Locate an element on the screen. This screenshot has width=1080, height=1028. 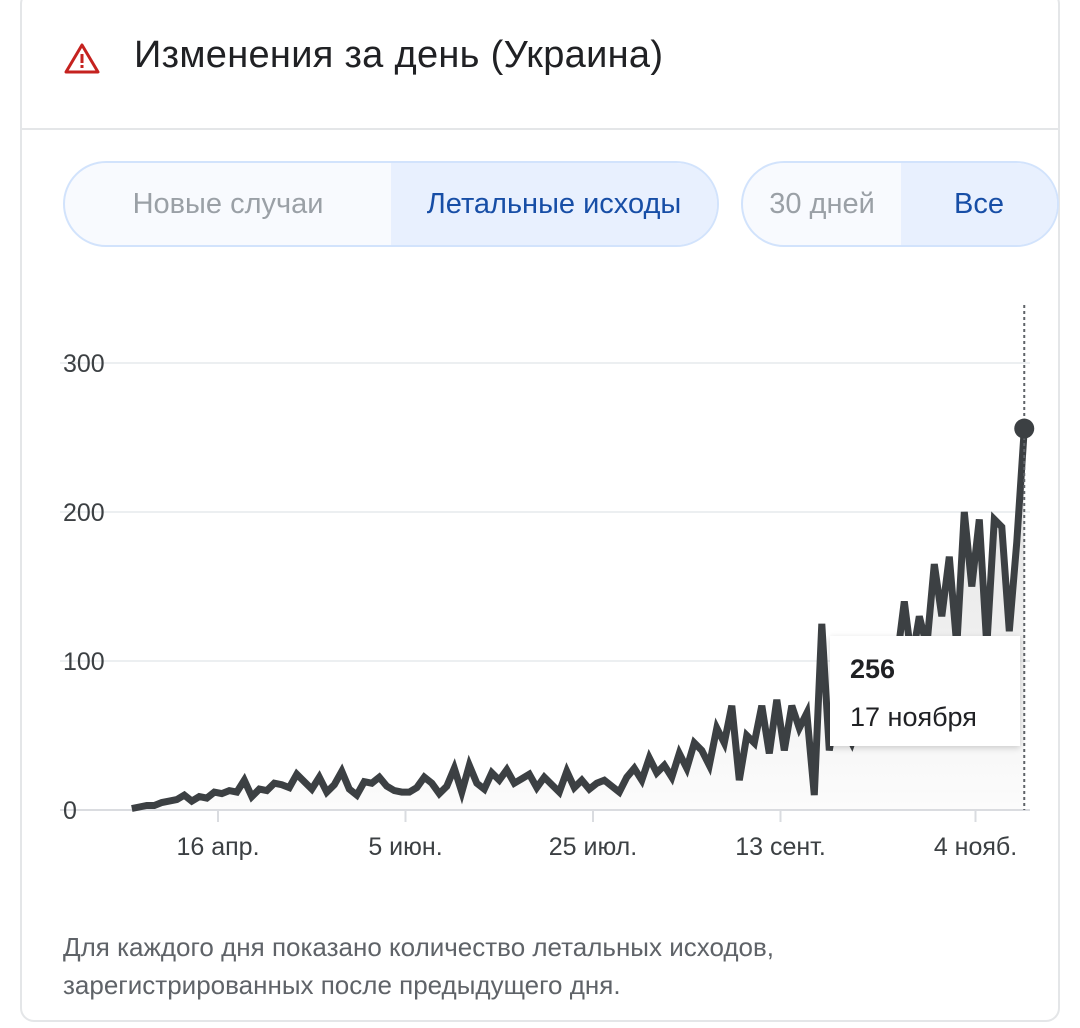
metric-toggle: Новые случаи Летальные исходы is located at coordinates (391, 204).